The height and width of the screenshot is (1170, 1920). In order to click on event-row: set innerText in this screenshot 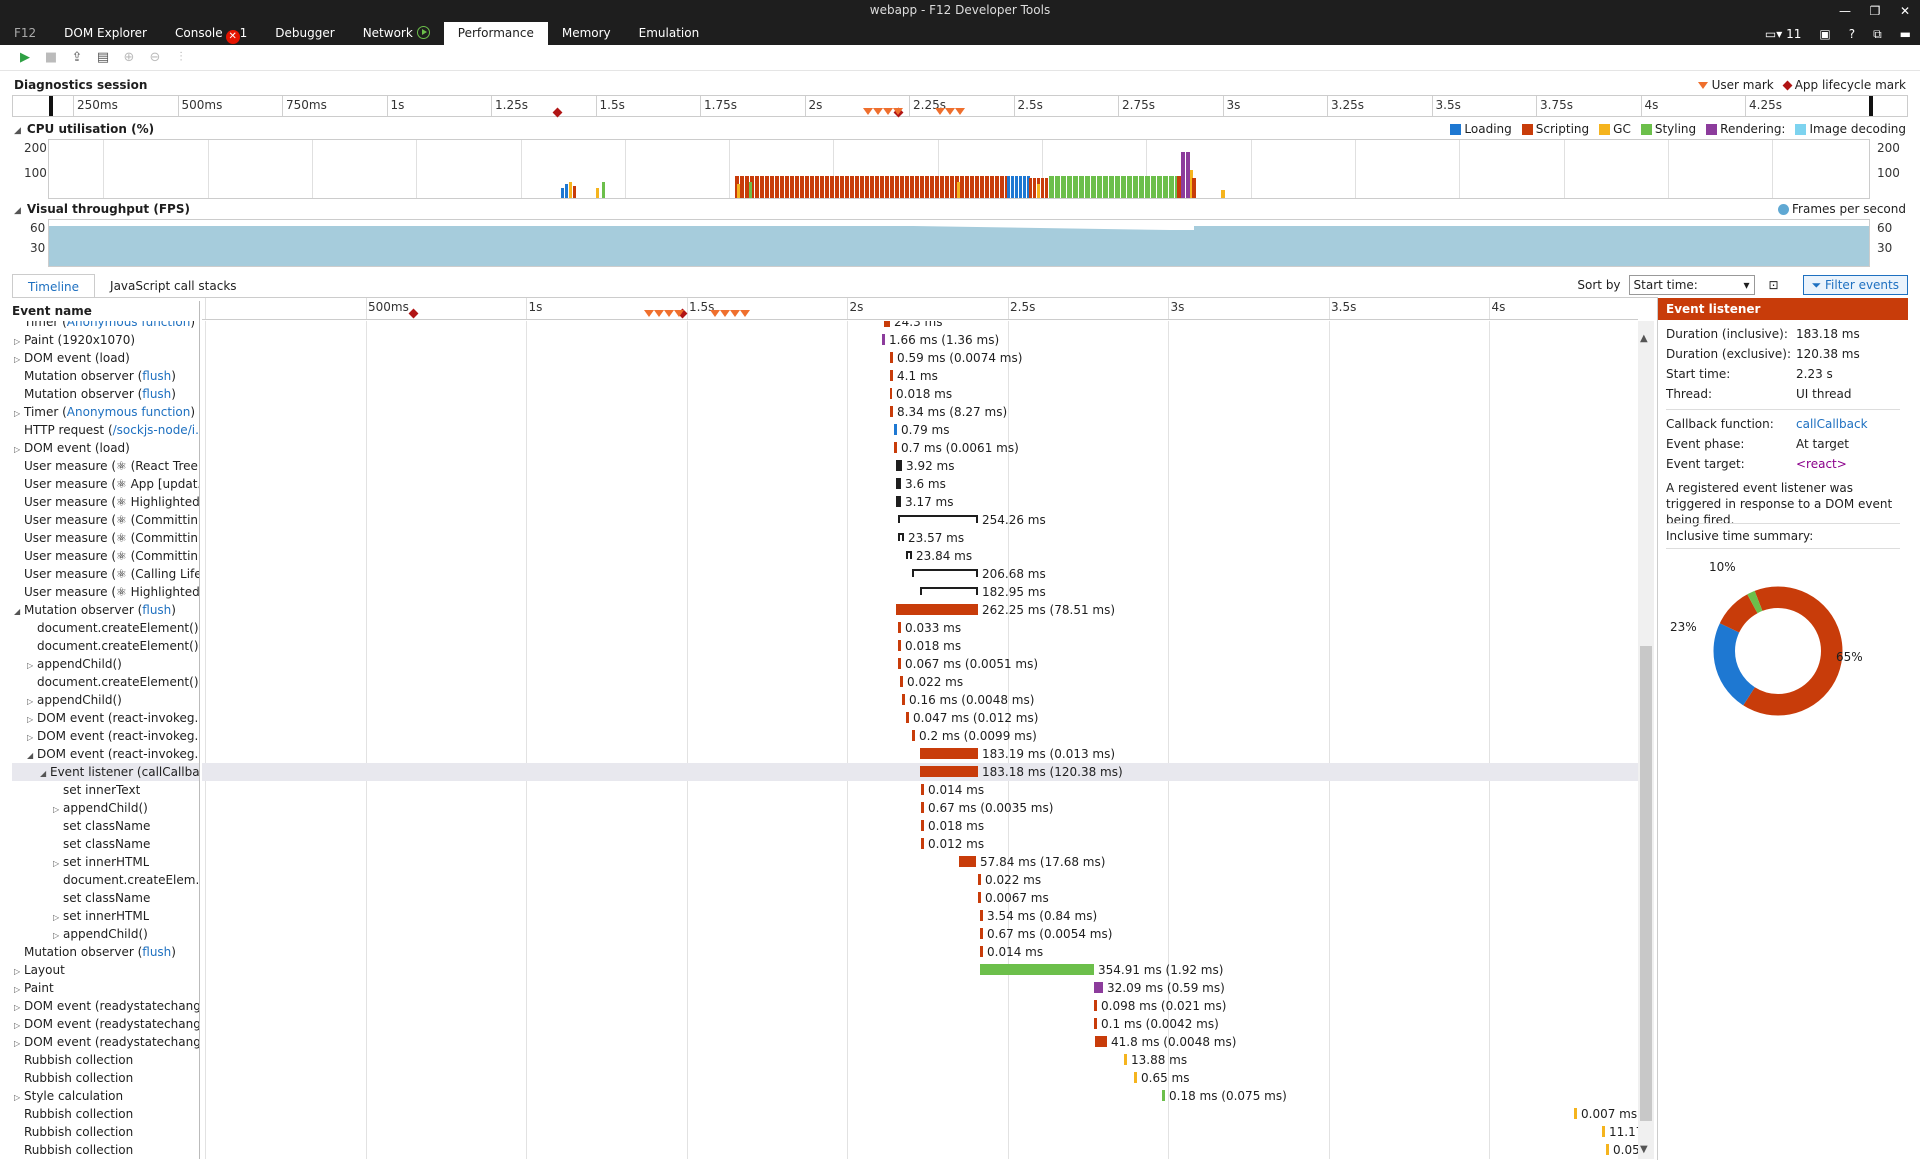, I will do `click(76, 790)`.